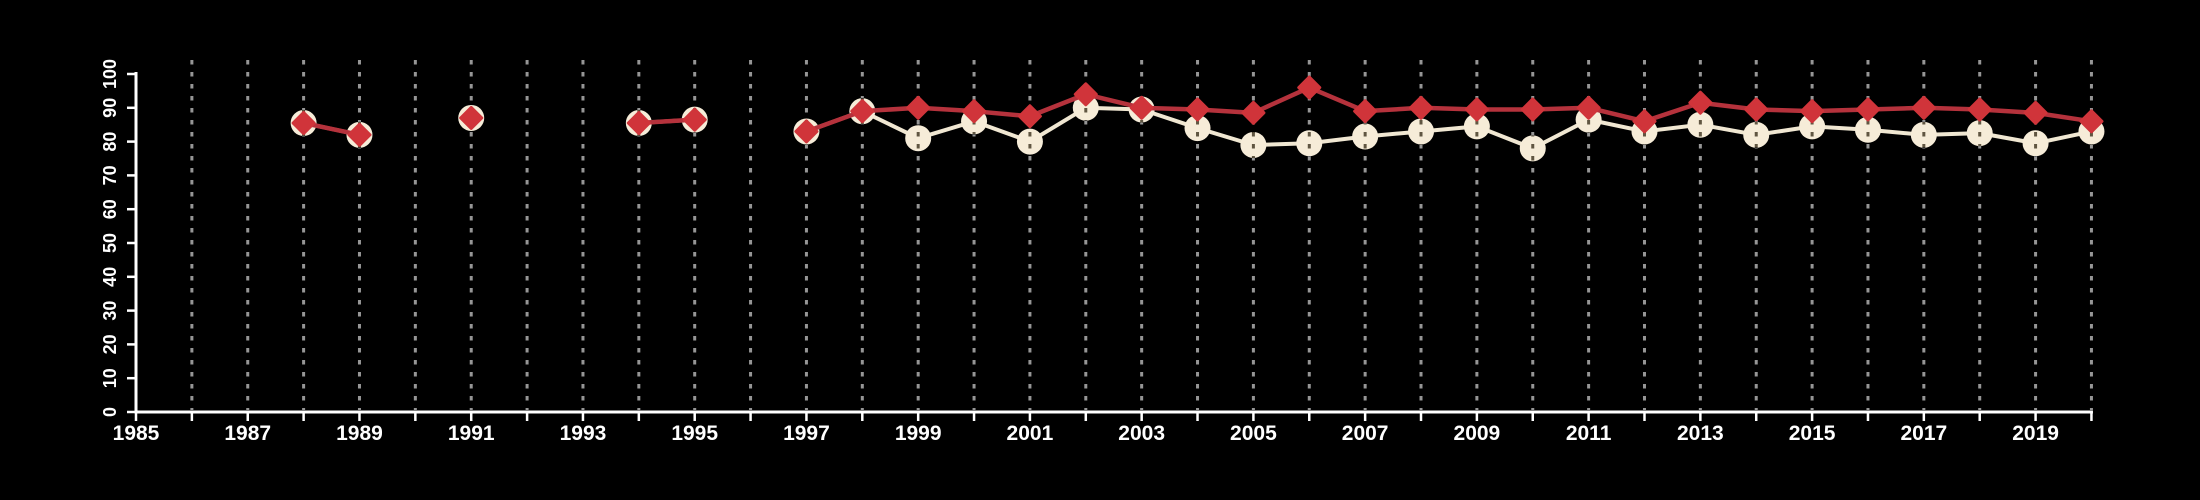 The image size is (2200, 500). Describe the element at coordinates (110, 108) in the screenshot. I see `y-tick-label: 90` at that location.